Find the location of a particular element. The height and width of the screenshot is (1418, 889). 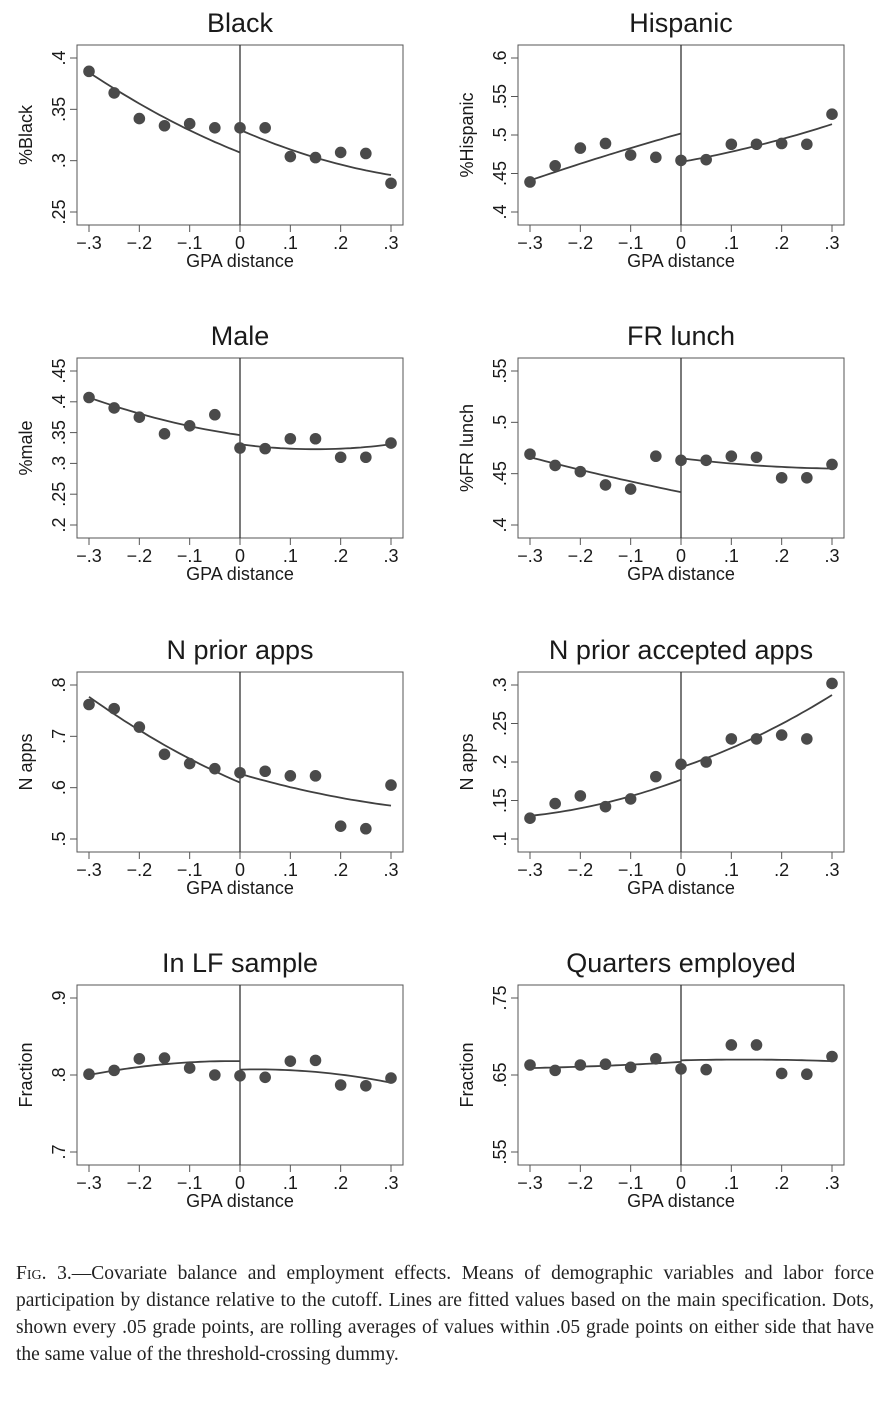

panel-title: Quarters employed is located at coordinates (681, 963).